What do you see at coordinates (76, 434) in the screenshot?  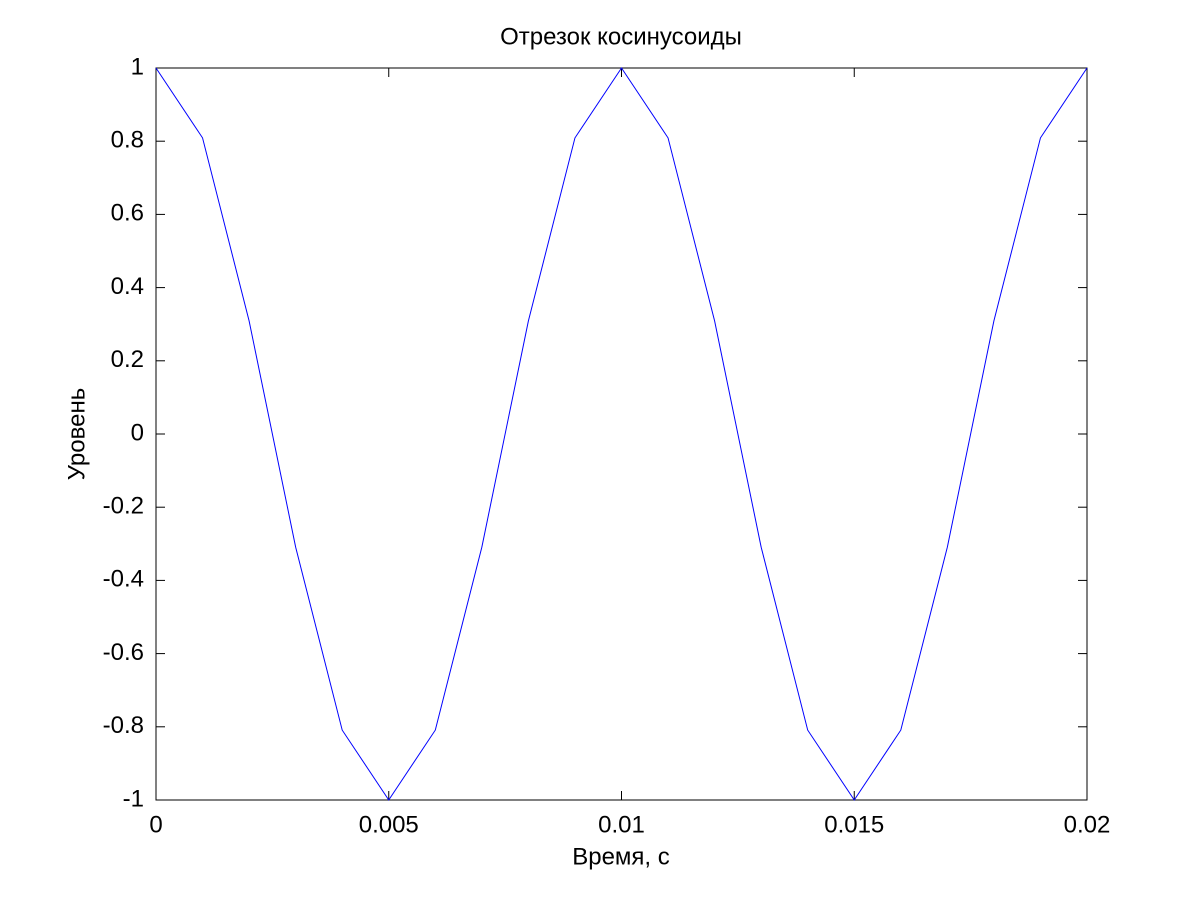 I see `y-axis-label: Уровень` at bounding box center [76, 434].